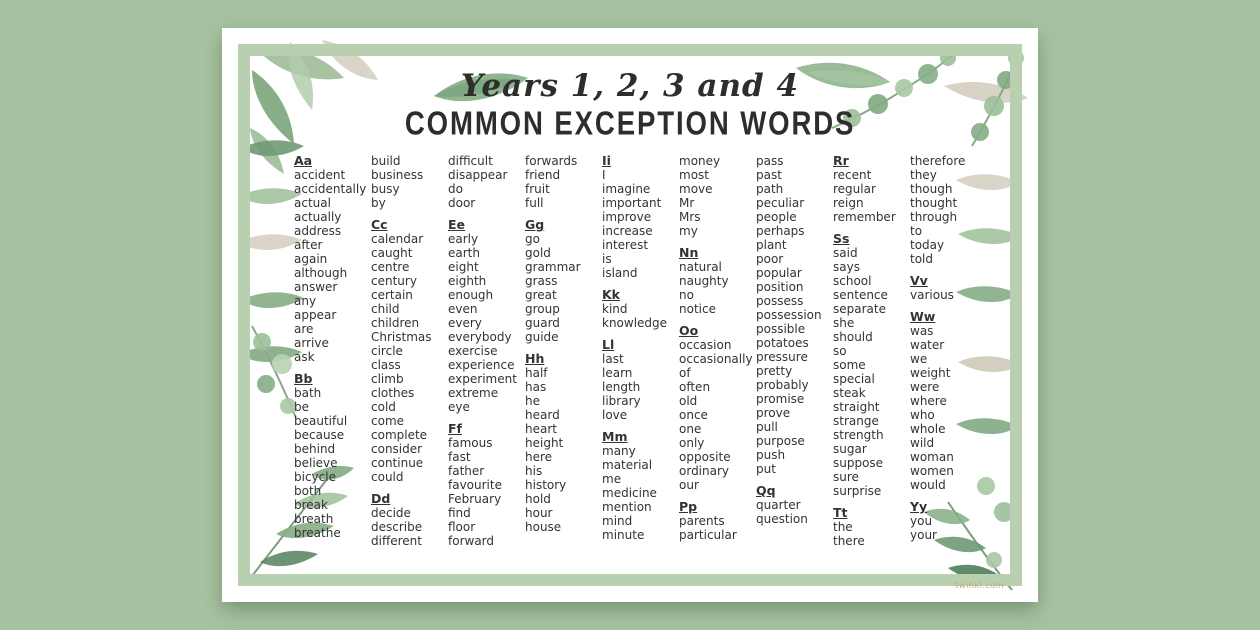 This screenshot has height=630, width=1260. I want to click on word: potatoes, so click(782, 343).